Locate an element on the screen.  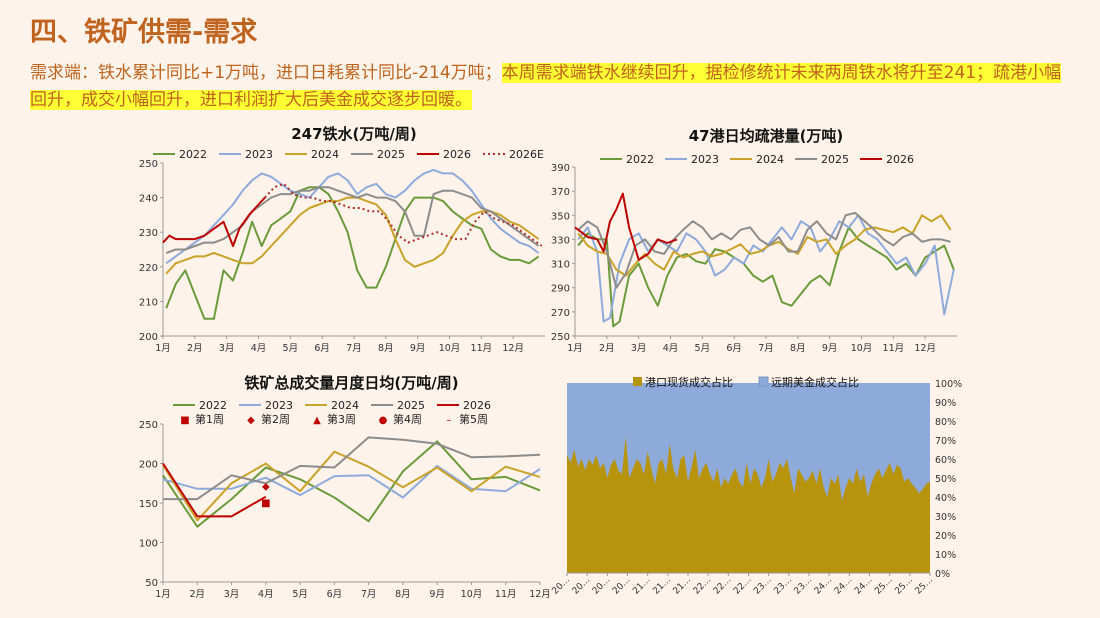
y-tick-label: 270 is located at coordinates (560, 313).